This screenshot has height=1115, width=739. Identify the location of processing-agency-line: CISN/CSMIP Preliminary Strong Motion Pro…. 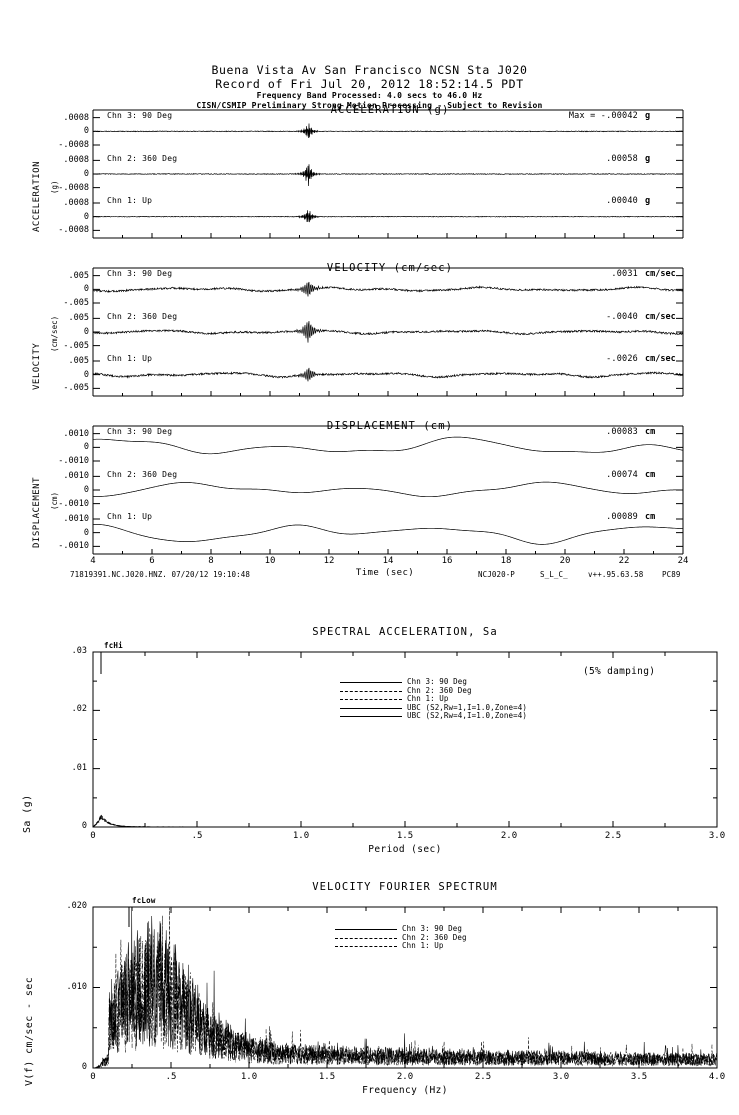
(369, 105).